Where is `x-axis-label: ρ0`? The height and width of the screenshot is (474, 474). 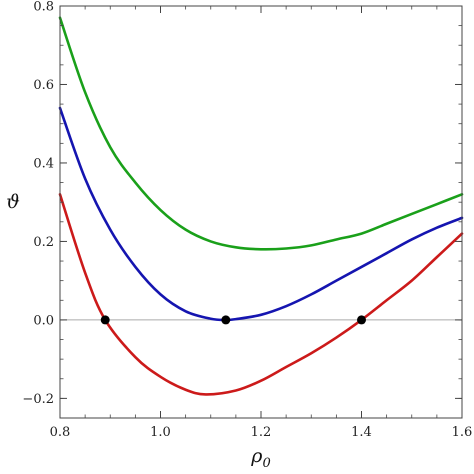
x-axis-label: ρ0 is located at coordinates (260, 458).